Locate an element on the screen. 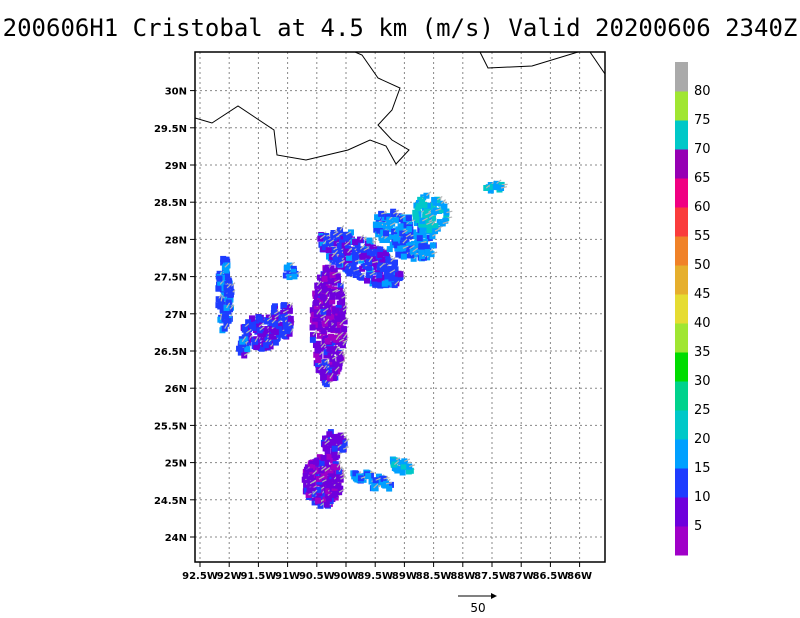 The image size is (800, 618). lon-tick-label: 91.5W is located at coordinates (259, 576).